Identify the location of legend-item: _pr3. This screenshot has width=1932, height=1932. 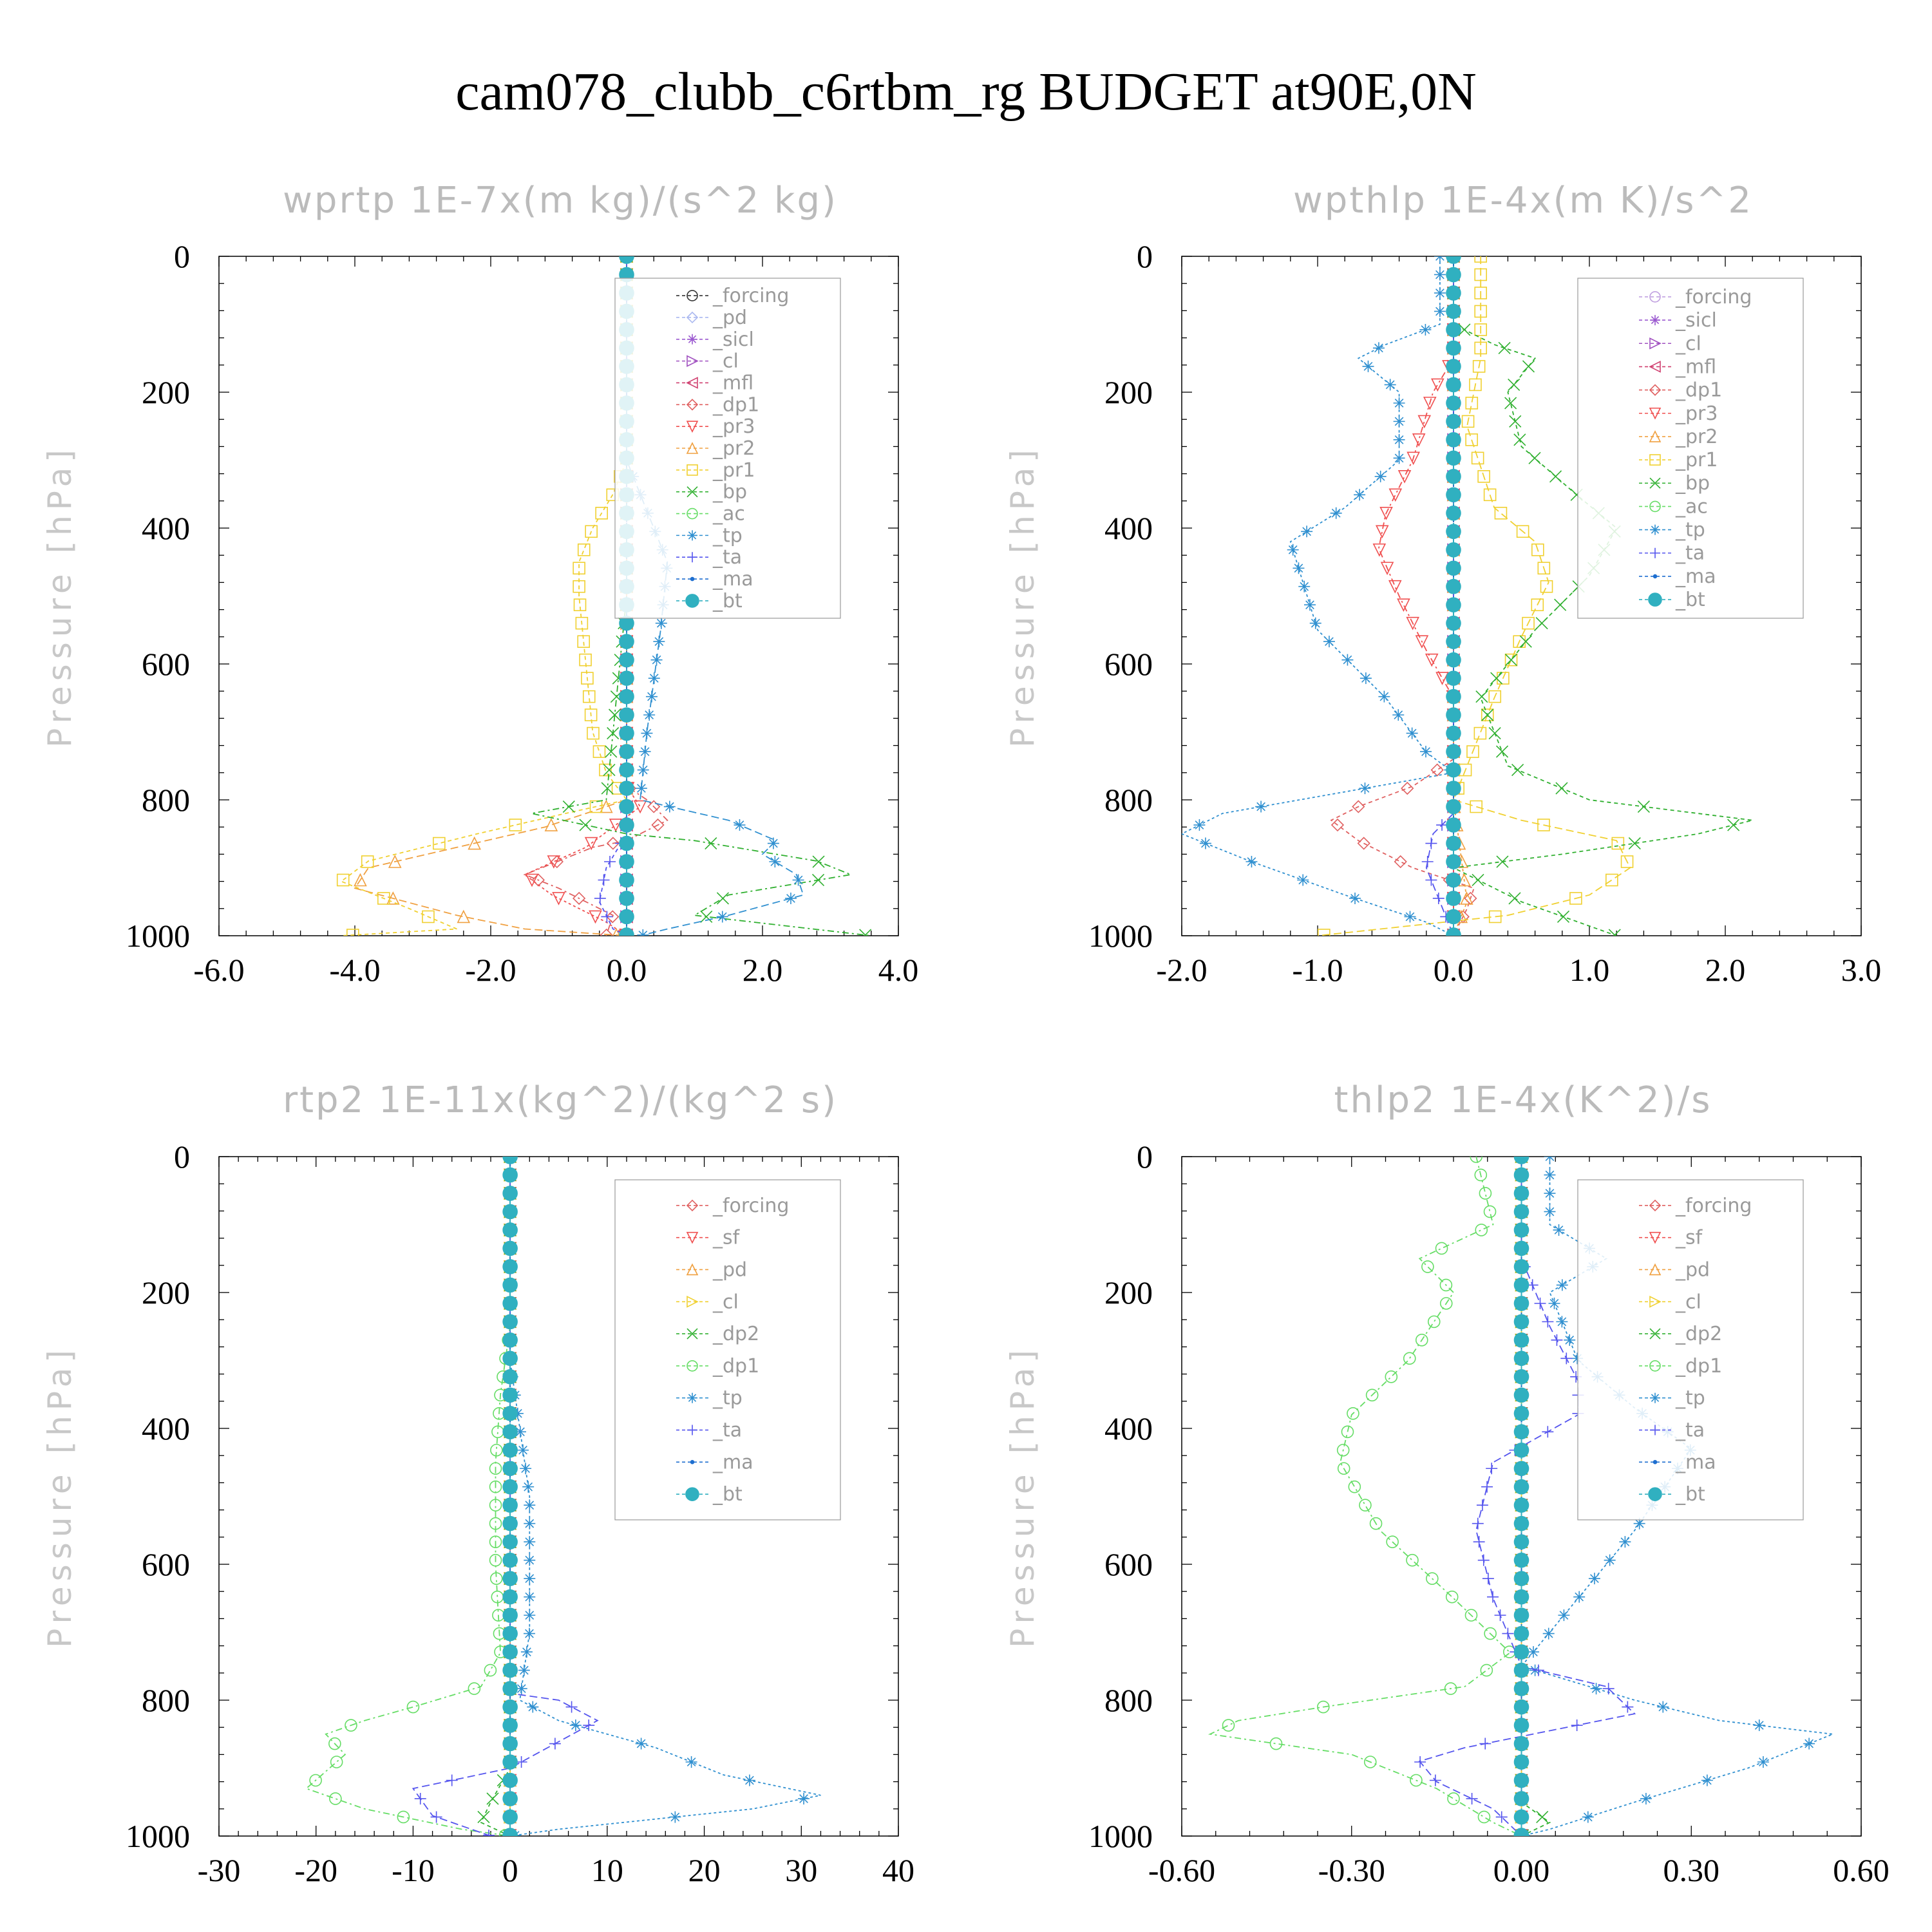
(1678, 414).